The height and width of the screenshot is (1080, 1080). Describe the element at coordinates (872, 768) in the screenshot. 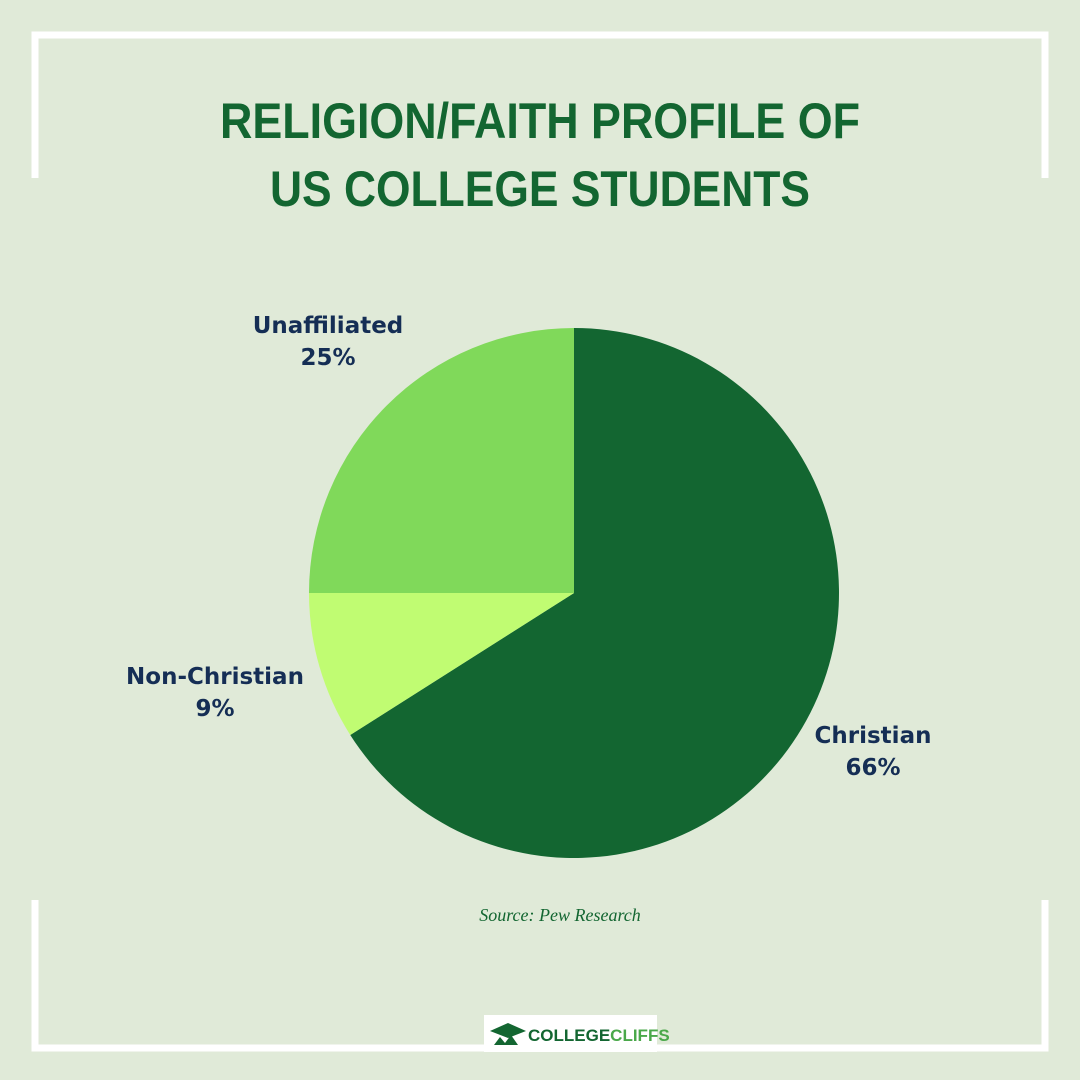

I see `value-label: 66%` at that location.